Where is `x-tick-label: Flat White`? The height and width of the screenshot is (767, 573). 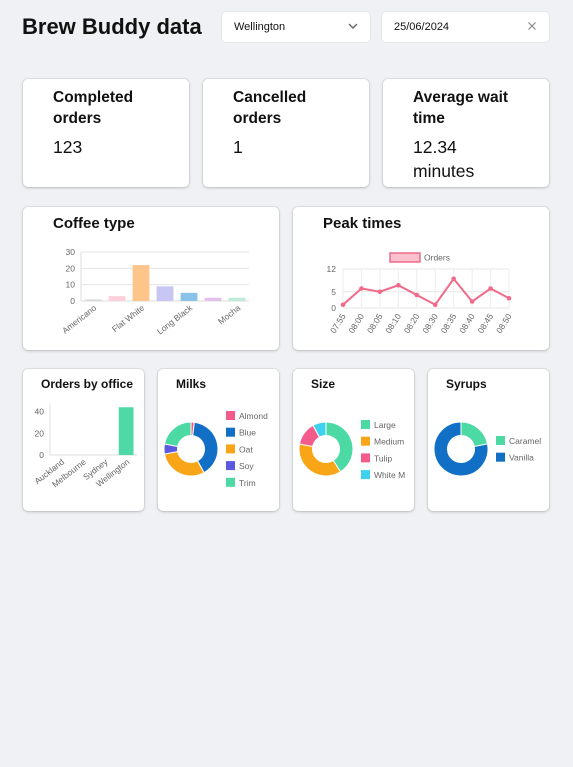 x-tick-label: Flat White is located at coordinates (128, 319).